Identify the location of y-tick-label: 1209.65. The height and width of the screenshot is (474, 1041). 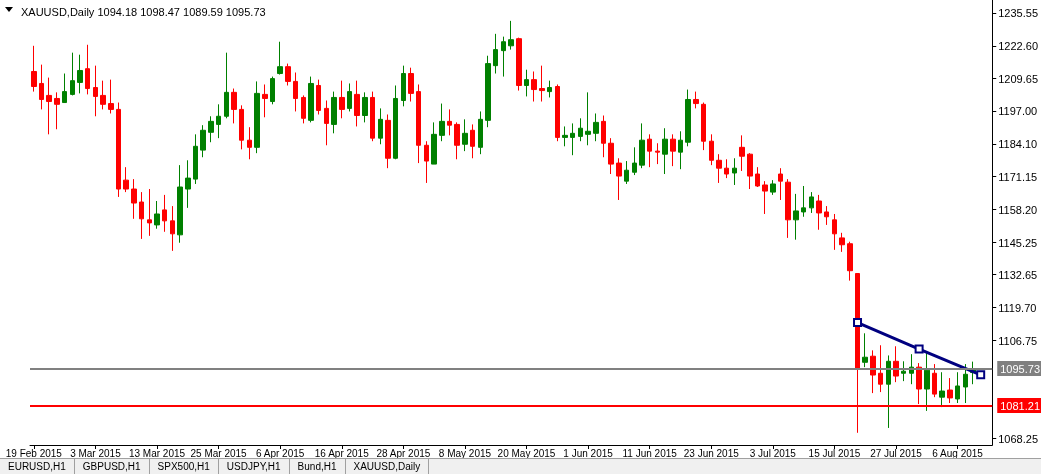
(1018, 78).